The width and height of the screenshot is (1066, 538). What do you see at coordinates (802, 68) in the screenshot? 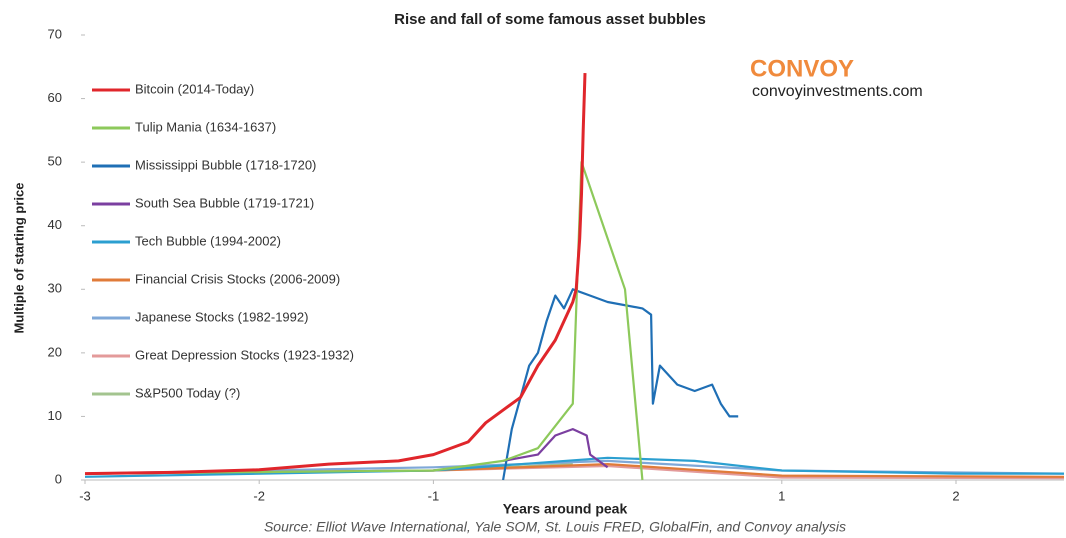
I see `brand: CONVOY` at bounding box center [802, 68].